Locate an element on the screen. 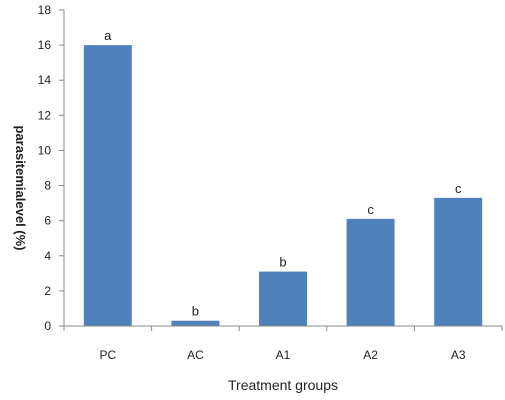 The image size is (505, 400). x-axis-title: Treatment groups is located at coordinates (283, 385).